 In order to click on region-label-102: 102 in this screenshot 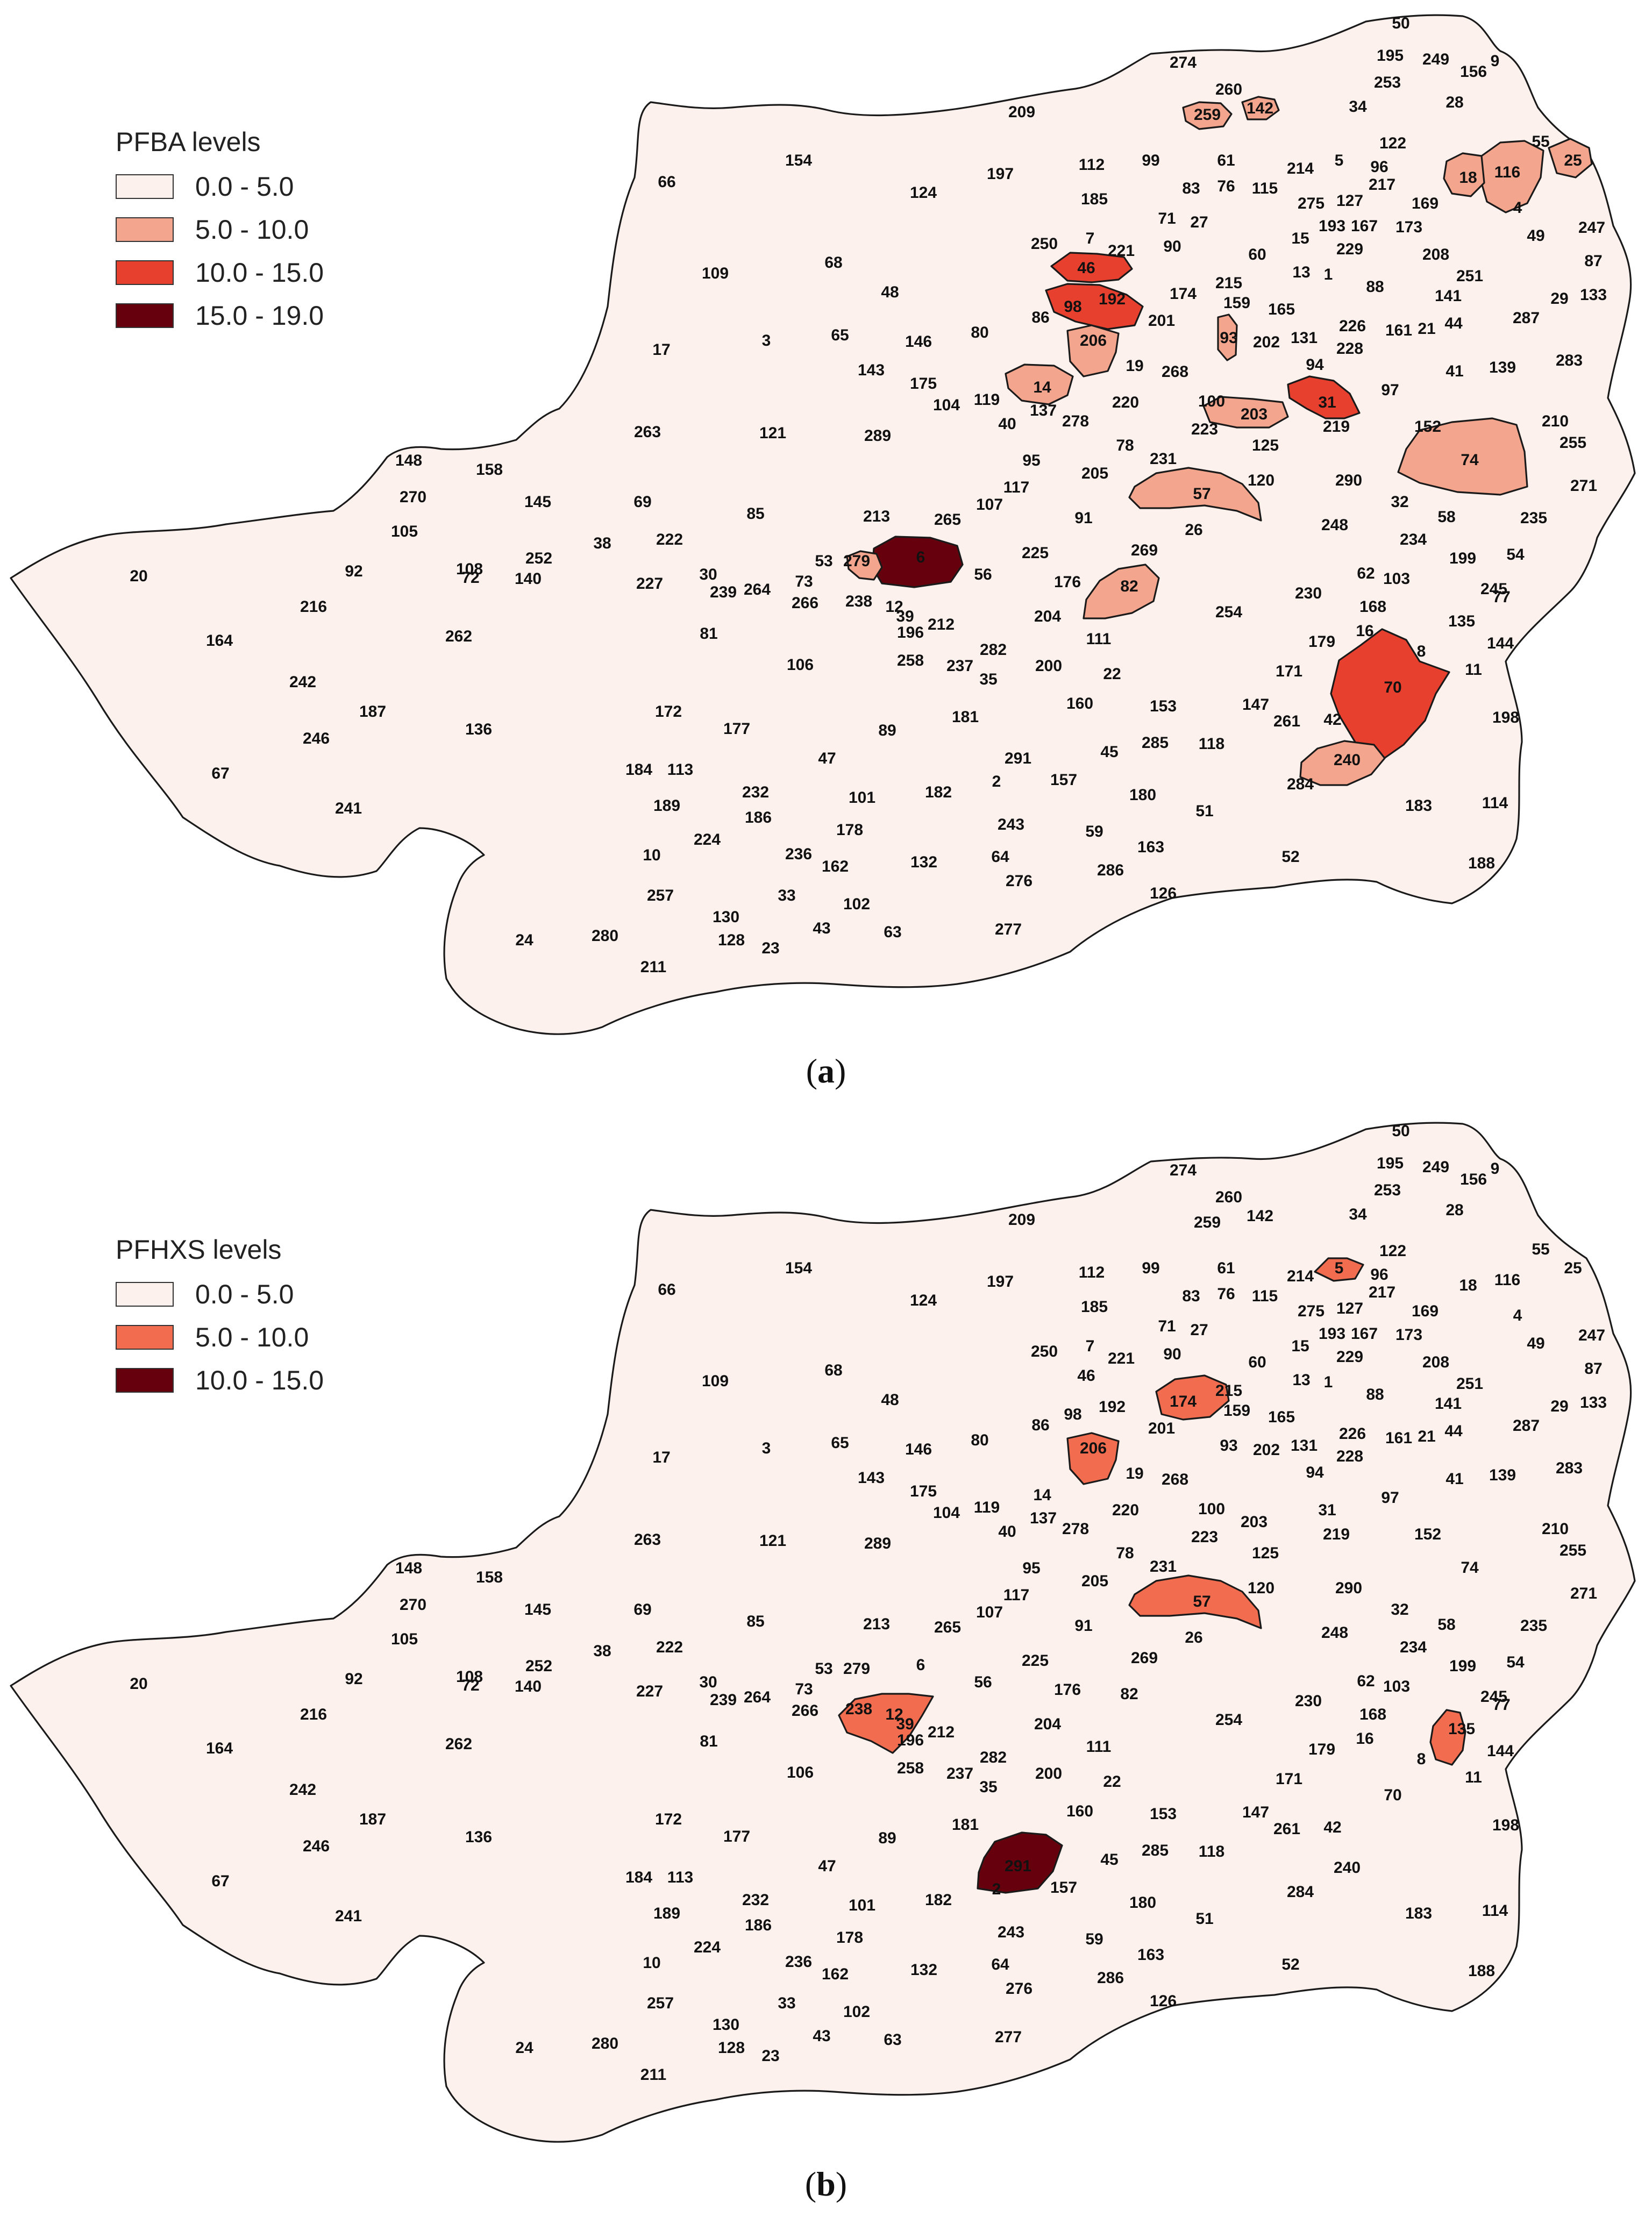, I will do `click(856, 2012)`.